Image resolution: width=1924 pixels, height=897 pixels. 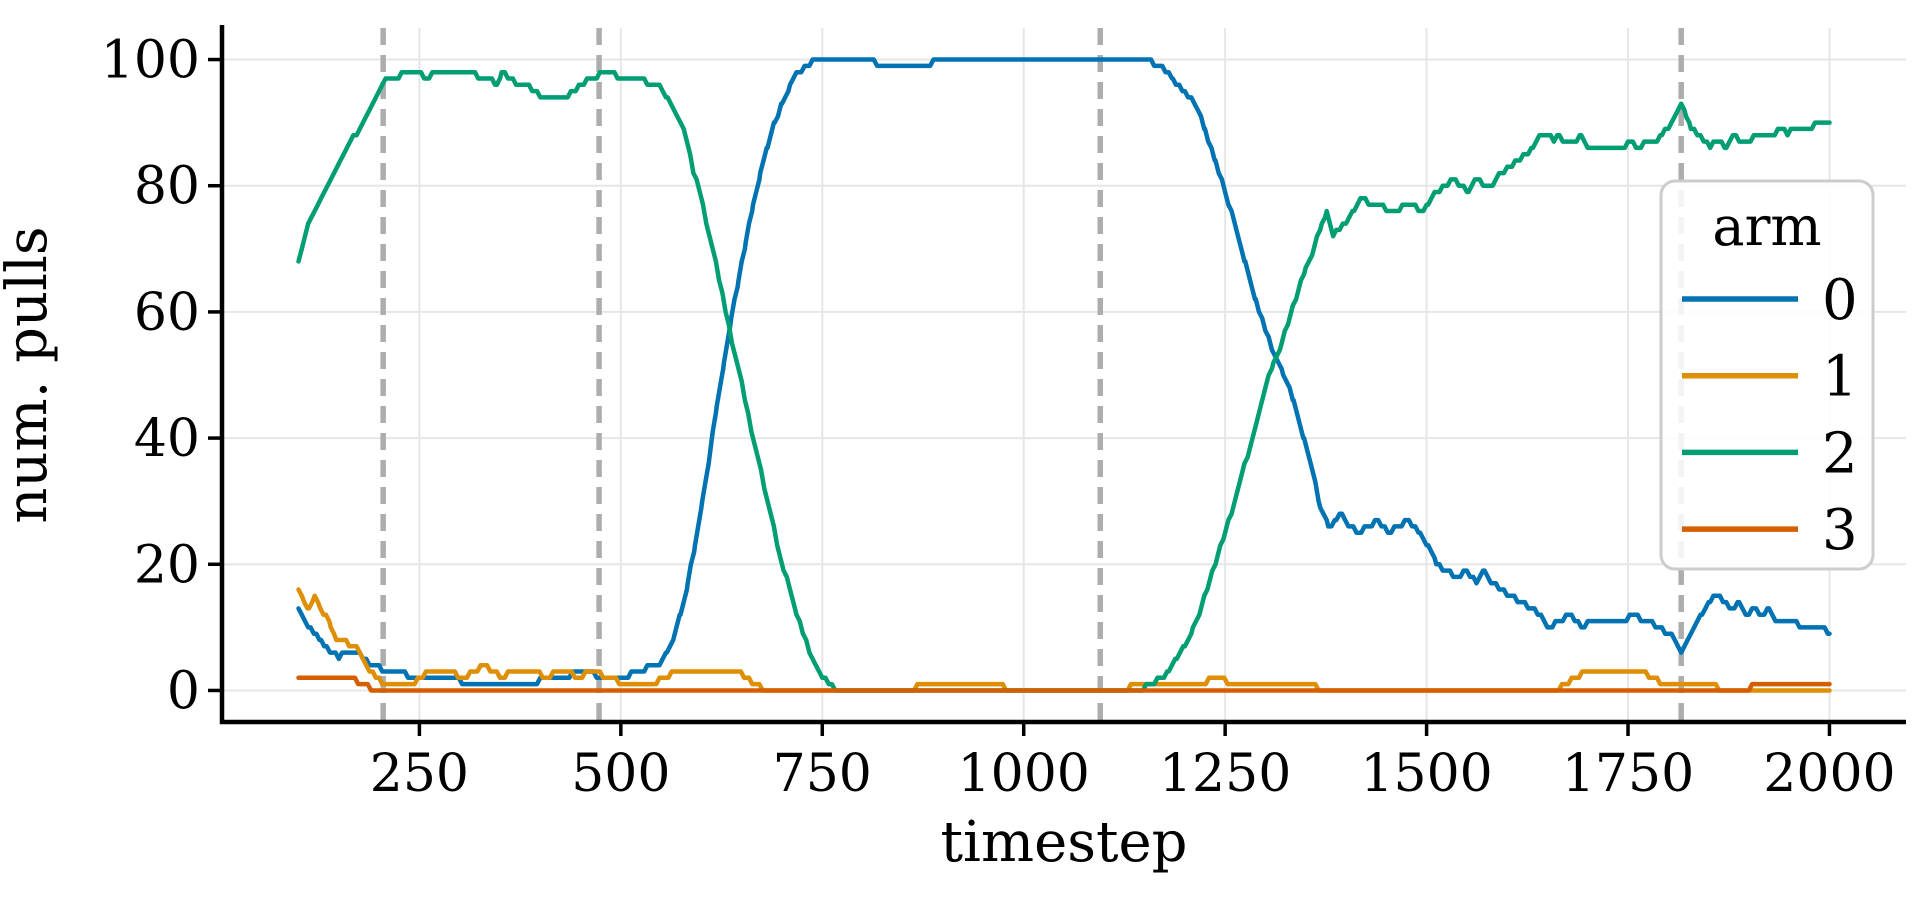 I want to click on x-tick-label: 2000, so click(x=1829, y=774).